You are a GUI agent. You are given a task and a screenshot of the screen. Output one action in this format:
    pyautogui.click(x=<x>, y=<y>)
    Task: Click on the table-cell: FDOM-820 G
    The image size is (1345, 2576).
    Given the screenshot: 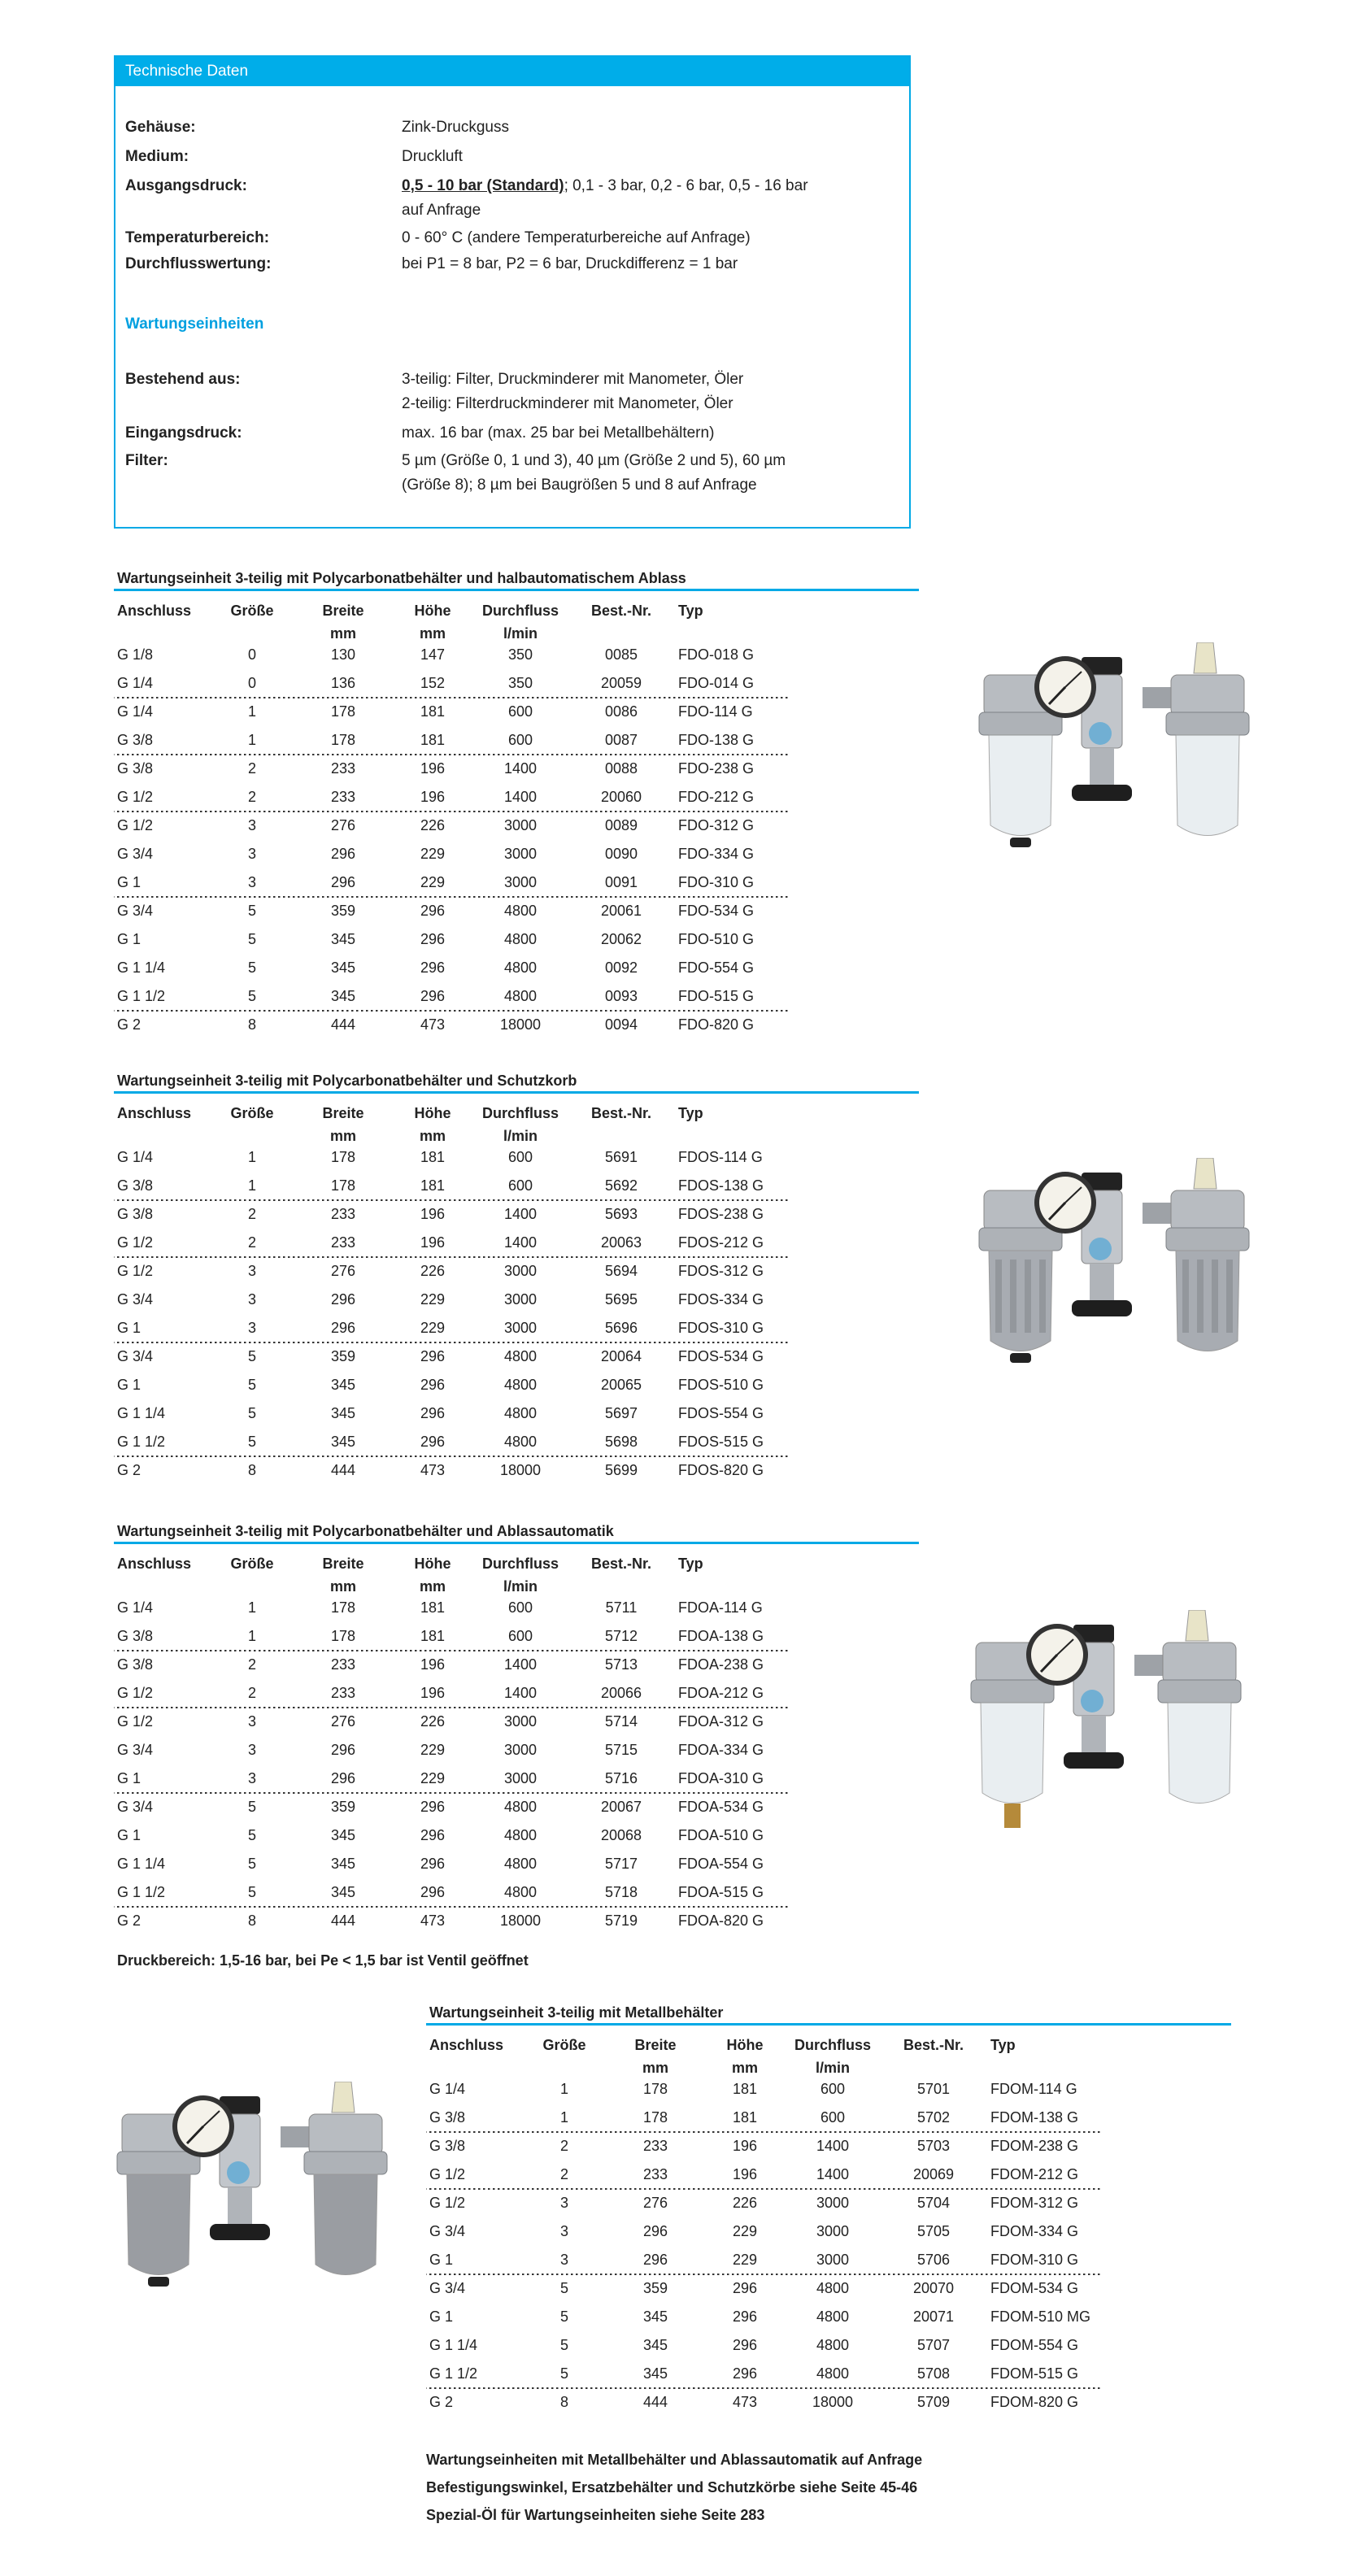 What is the action you would take?
    pyautogui.click(x=1034, y=2402)
    